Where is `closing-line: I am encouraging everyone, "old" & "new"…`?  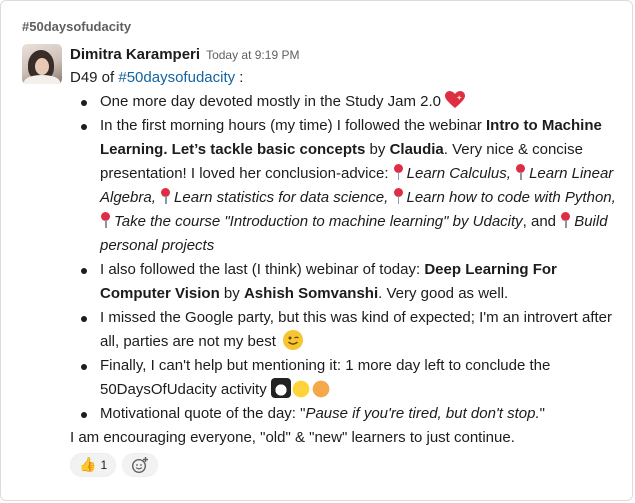
closing-line: I am encouraging everyone, "old" & "new"… is located at coordinates (347, 438).